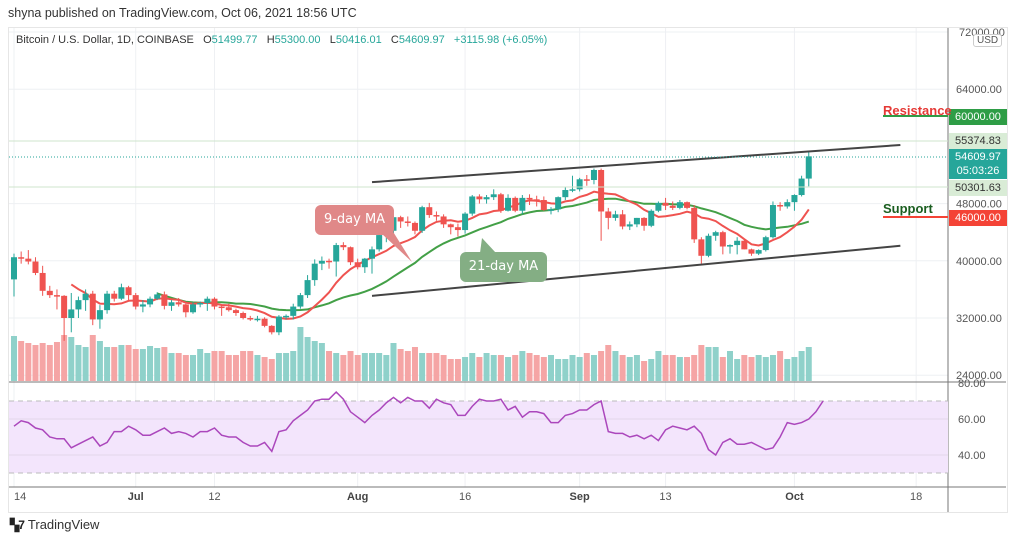 The image size is (1024, 543). What do you see at coordinates (488, 245) in the screenshot?
I see `ma21-callout-pointer` at bounding box center [488, 245].